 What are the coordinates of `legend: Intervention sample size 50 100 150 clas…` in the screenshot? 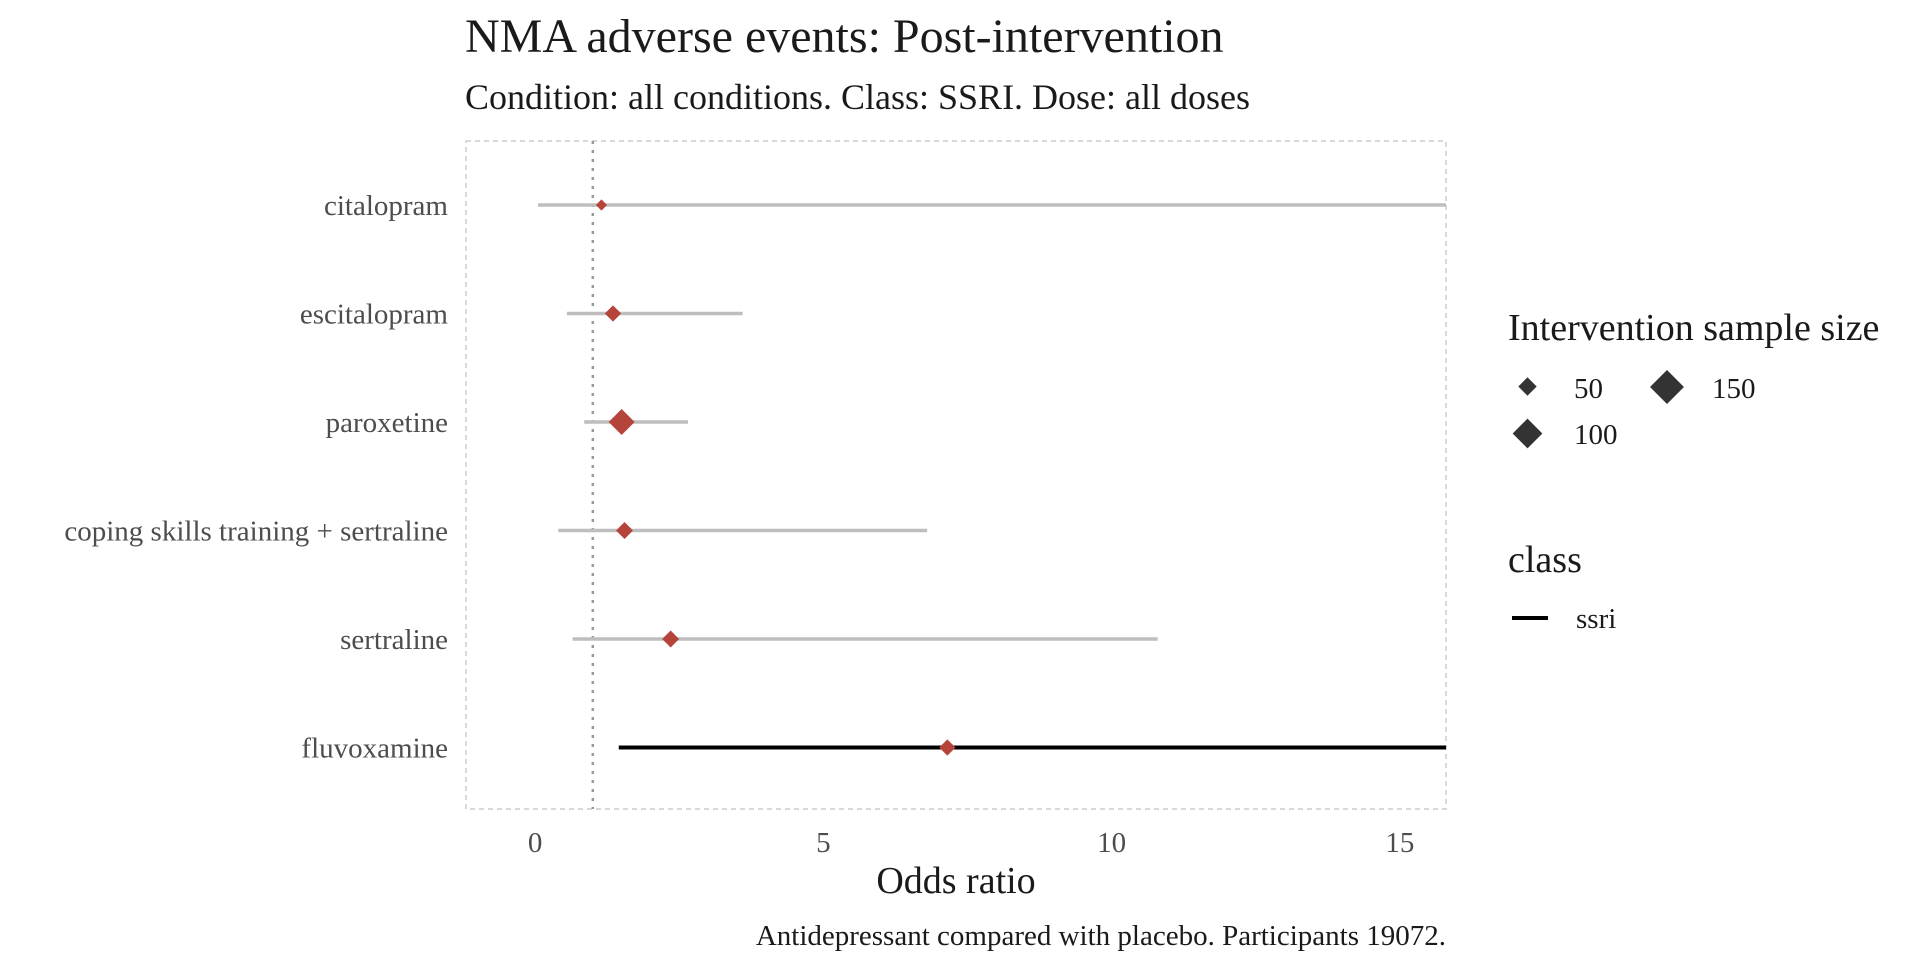 It's located at (1693, 471).